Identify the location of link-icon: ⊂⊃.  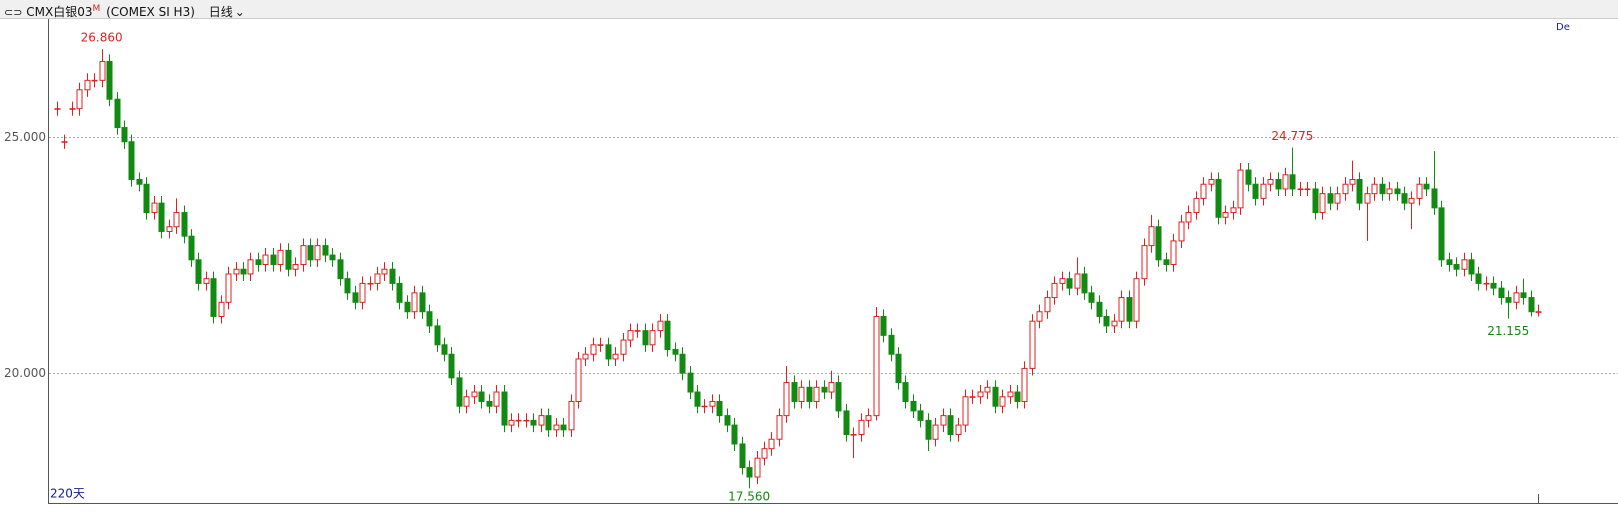
(13, 12).